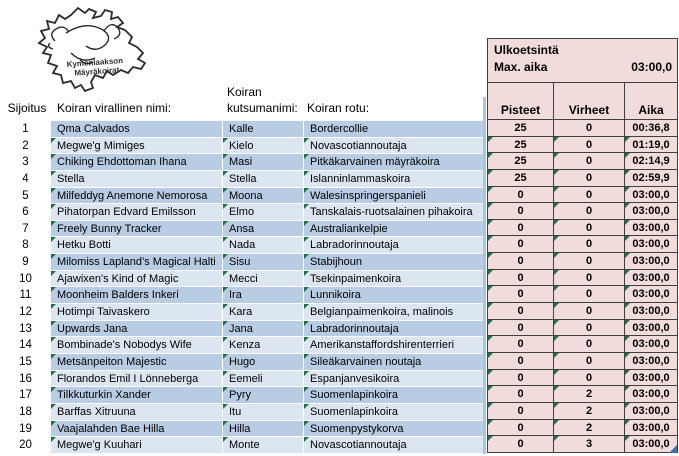  What do you see at coordinates (262, 329) in the screenshot?
I see `call-name-cell: Jana` at bounding box center [262, 329].